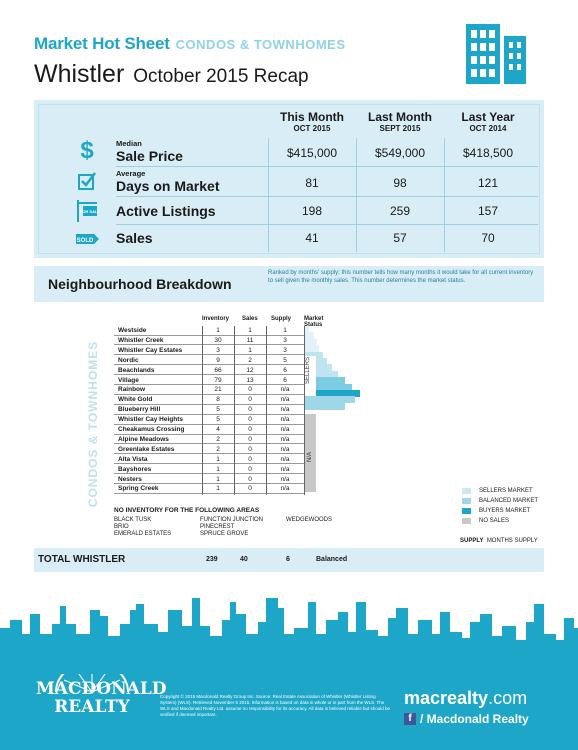 The width and height of the screenshot is (578, 750). What do you see at coordinates (135, 469) in the screenshot?
I see `neighbourhood-name: Bayshores` at bounding box center [135, 469].